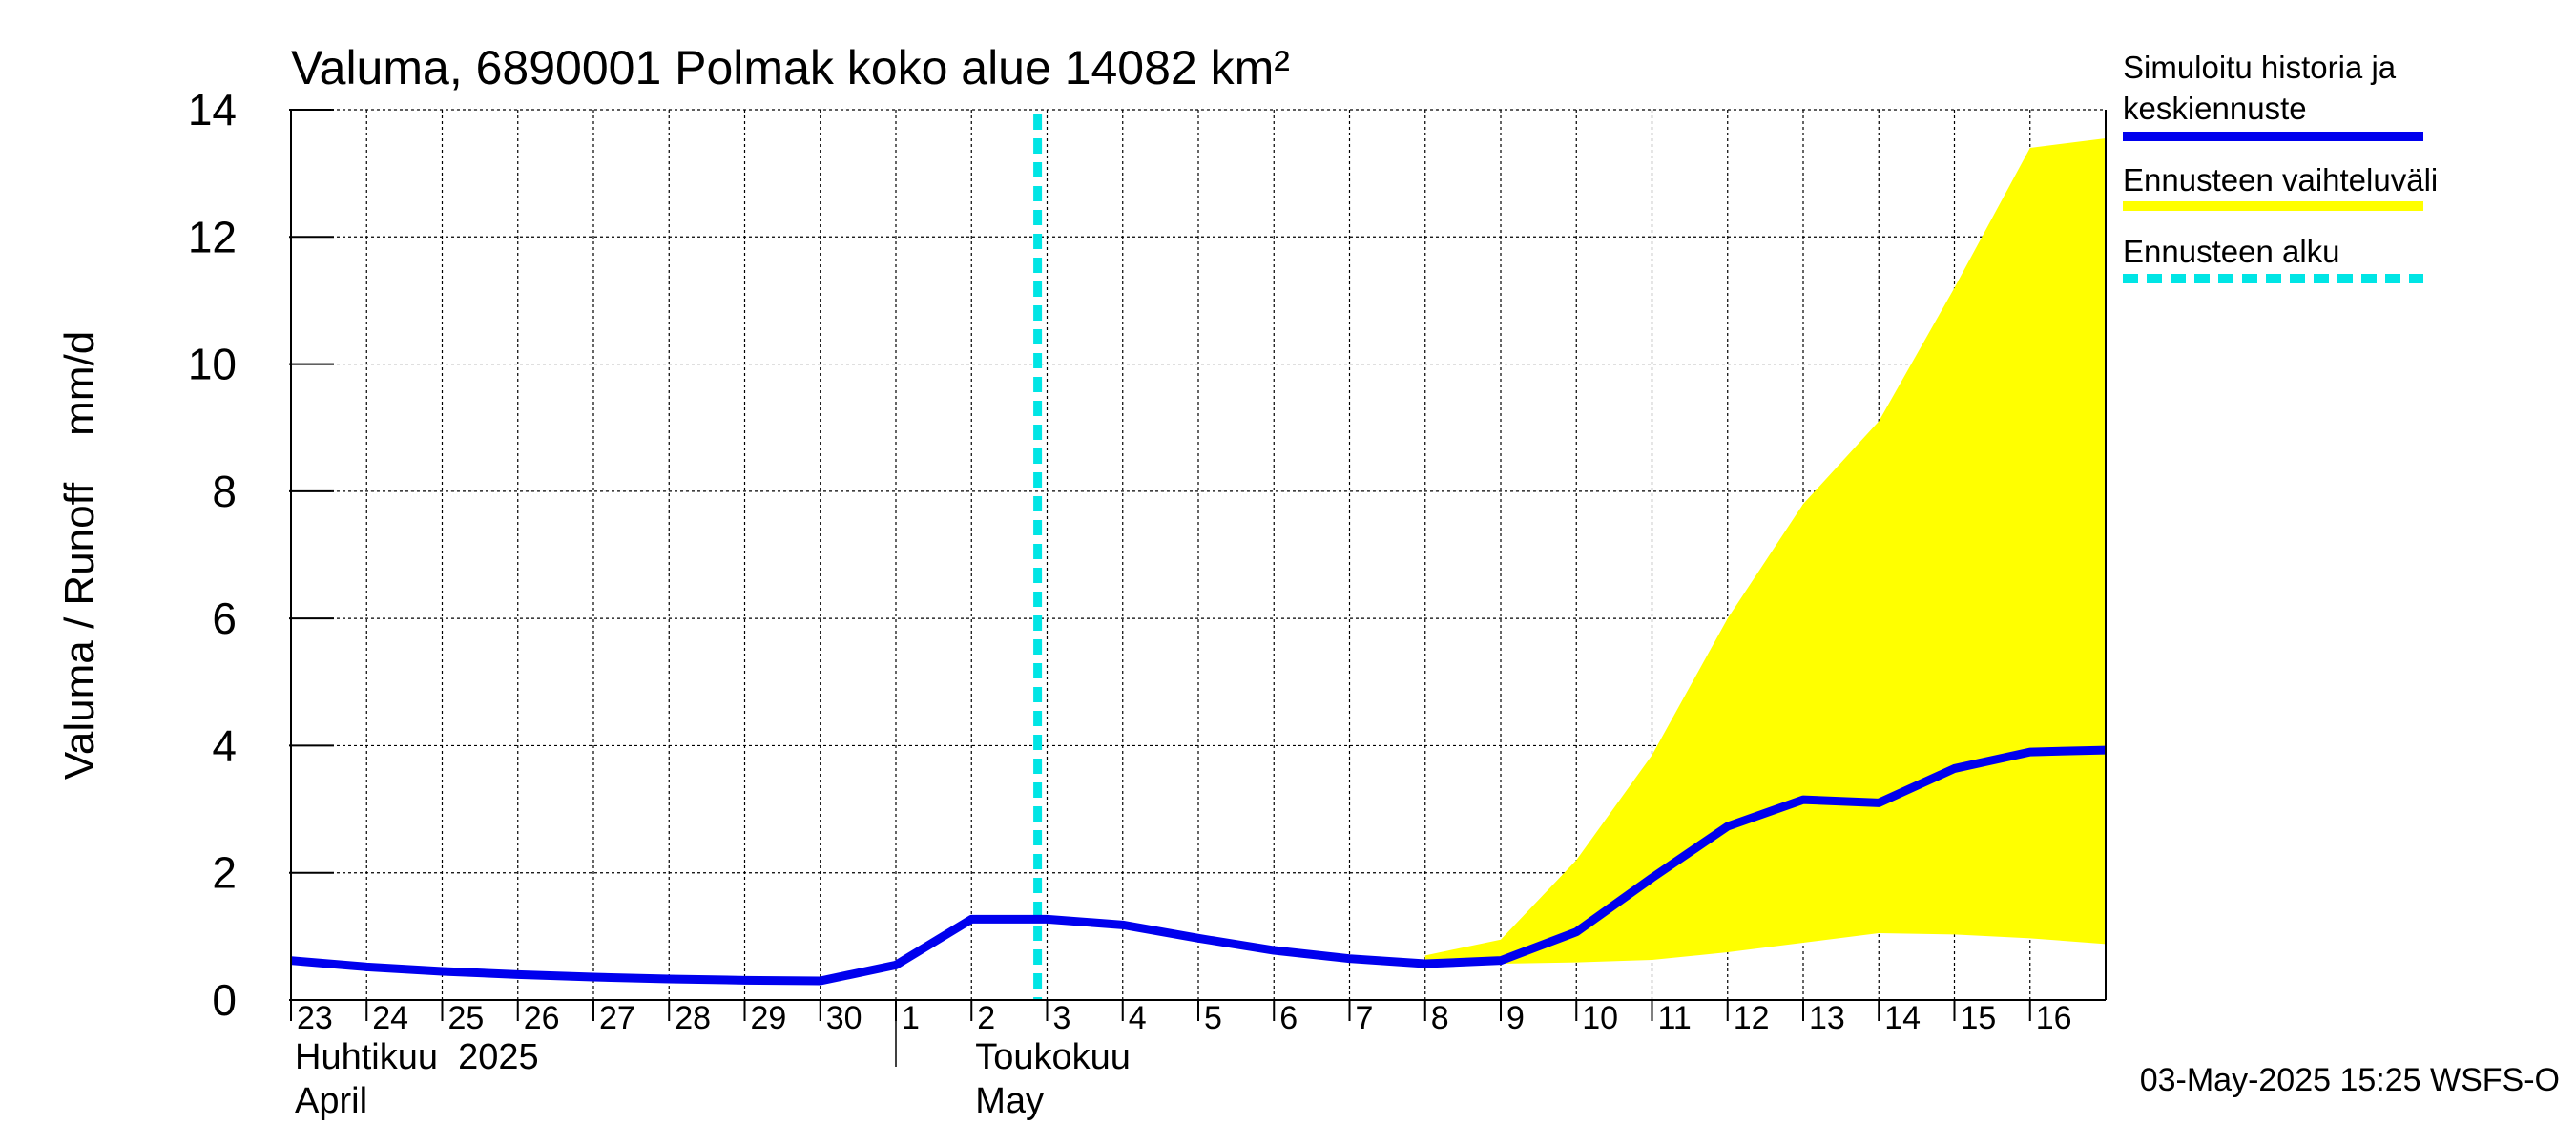 The height and width of the screenshot is (1145, 2576). I want to click on y-tick-label: 0, so click(224, 1000).